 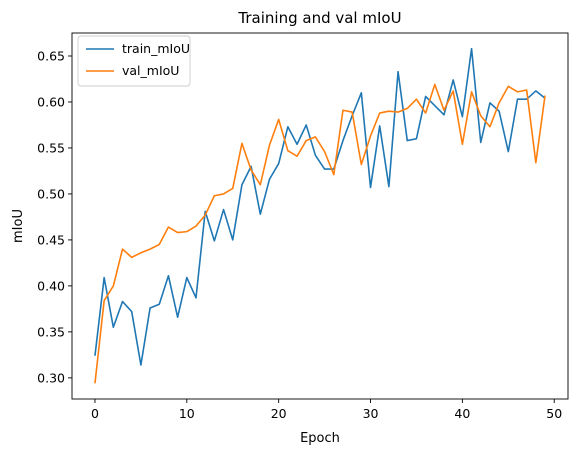 What do you see at coordinates (134, 61) in the screenshot?
I see `legend: train_mIoU val_mIoU` at bounding box center [134, 61].